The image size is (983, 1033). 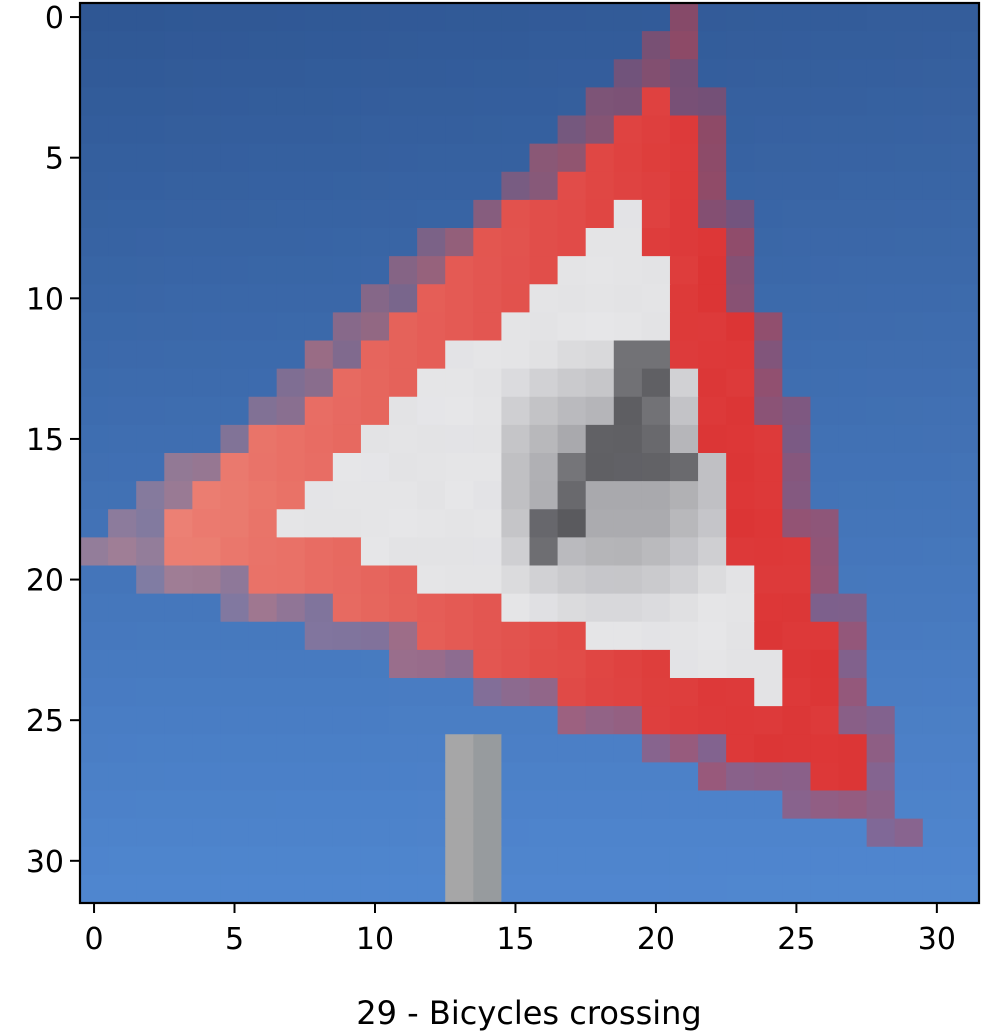 What do you see at coordinates (796, 939) in the screenshot?
I see `x-tick-label: 25` at bounding box center [796, 939].